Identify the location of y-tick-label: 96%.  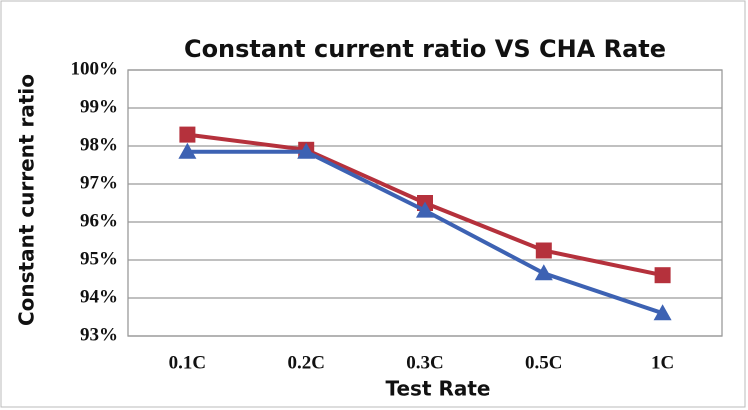
(99, 220).